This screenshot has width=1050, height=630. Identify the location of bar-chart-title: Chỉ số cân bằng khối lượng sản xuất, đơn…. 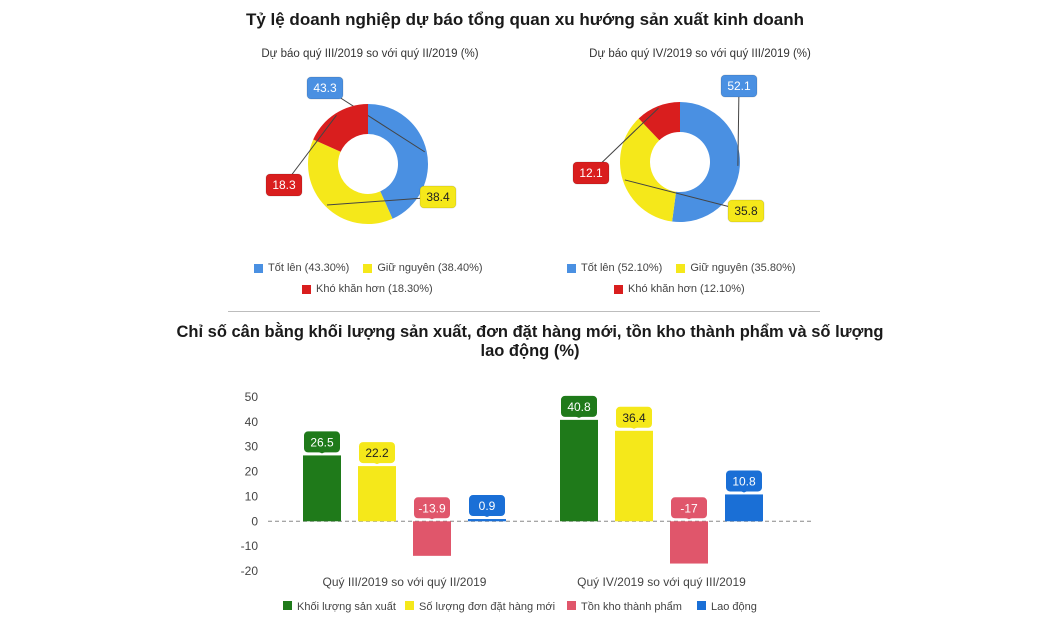
(530, 341).